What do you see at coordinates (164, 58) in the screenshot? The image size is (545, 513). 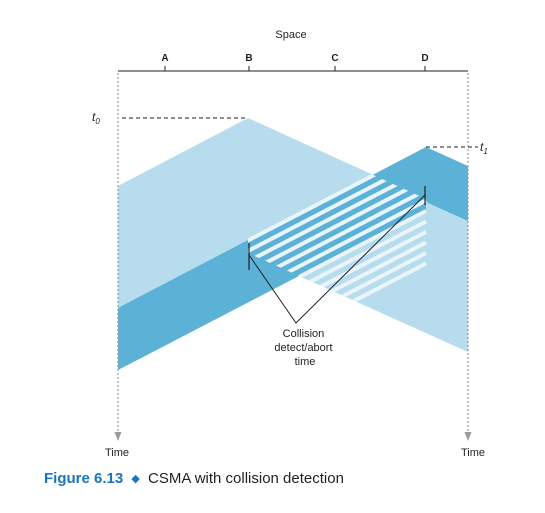 I see `station-a-label: A` at bounding box center [164, 58].